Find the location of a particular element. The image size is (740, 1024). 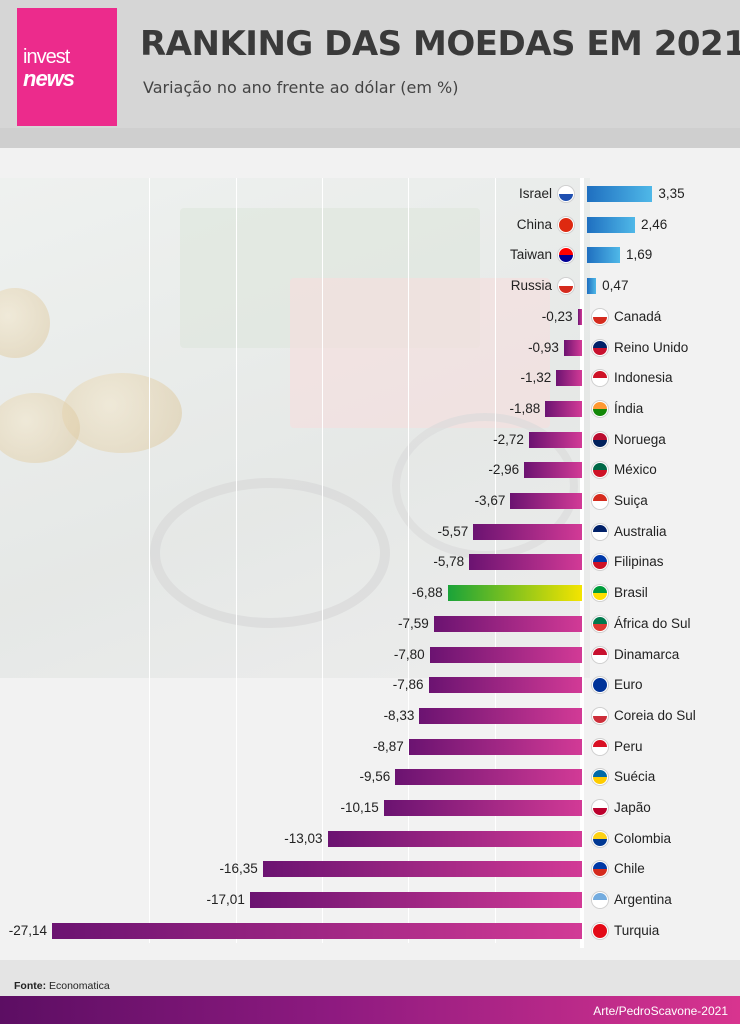

peru-flag-icon is located at coordinates (600, 746).